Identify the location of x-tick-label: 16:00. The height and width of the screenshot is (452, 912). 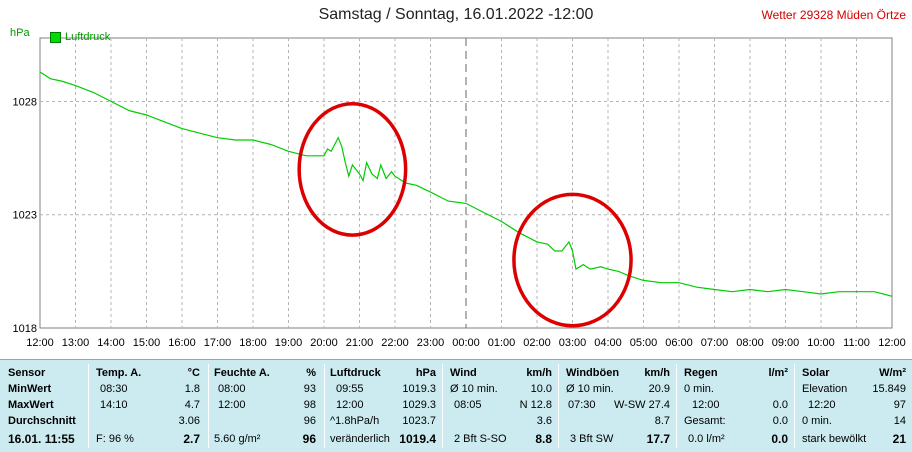
(182, 343).